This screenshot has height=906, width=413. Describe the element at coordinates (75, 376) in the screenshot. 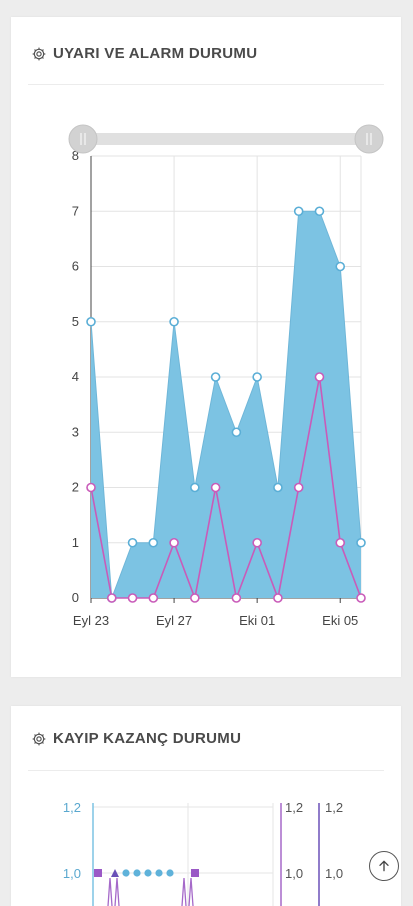

I see `y-tick-label: 4` at that location.